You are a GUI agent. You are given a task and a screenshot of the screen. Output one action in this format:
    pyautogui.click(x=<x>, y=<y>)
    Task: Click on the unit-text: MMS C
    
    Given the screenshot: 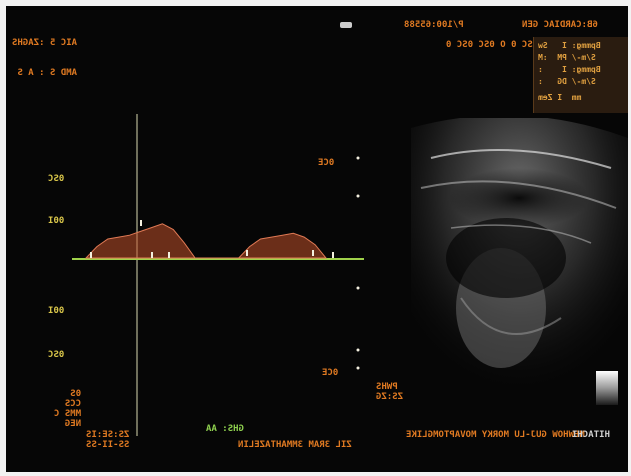 What is the action you would take?
    pyautogui.click(x=68, y=414)
    